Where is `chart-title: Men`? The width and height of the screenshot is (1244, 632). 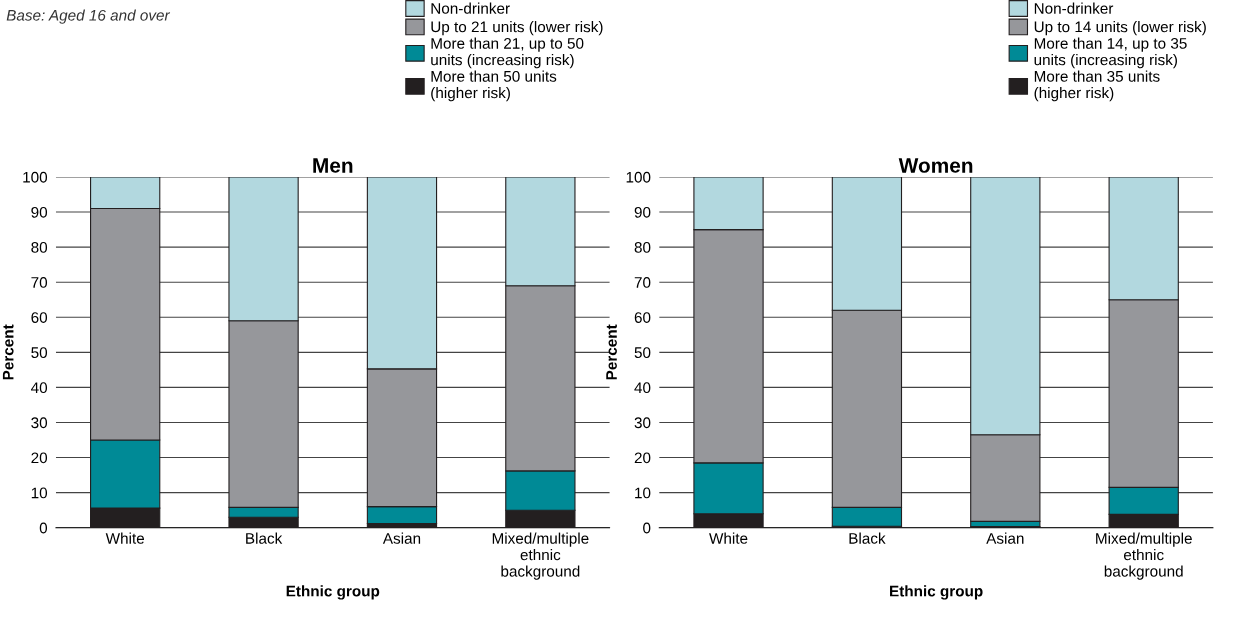 chart-title: Men is located at coordinates (333, 165).